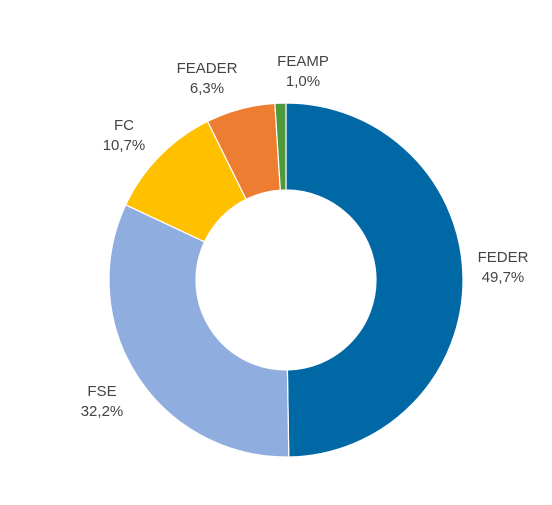 This screenshot has width=552, height=505. Describe the element at coordinates (124, 145) in the screenshot. I see `label-fc-value: 10,7%` at that location.